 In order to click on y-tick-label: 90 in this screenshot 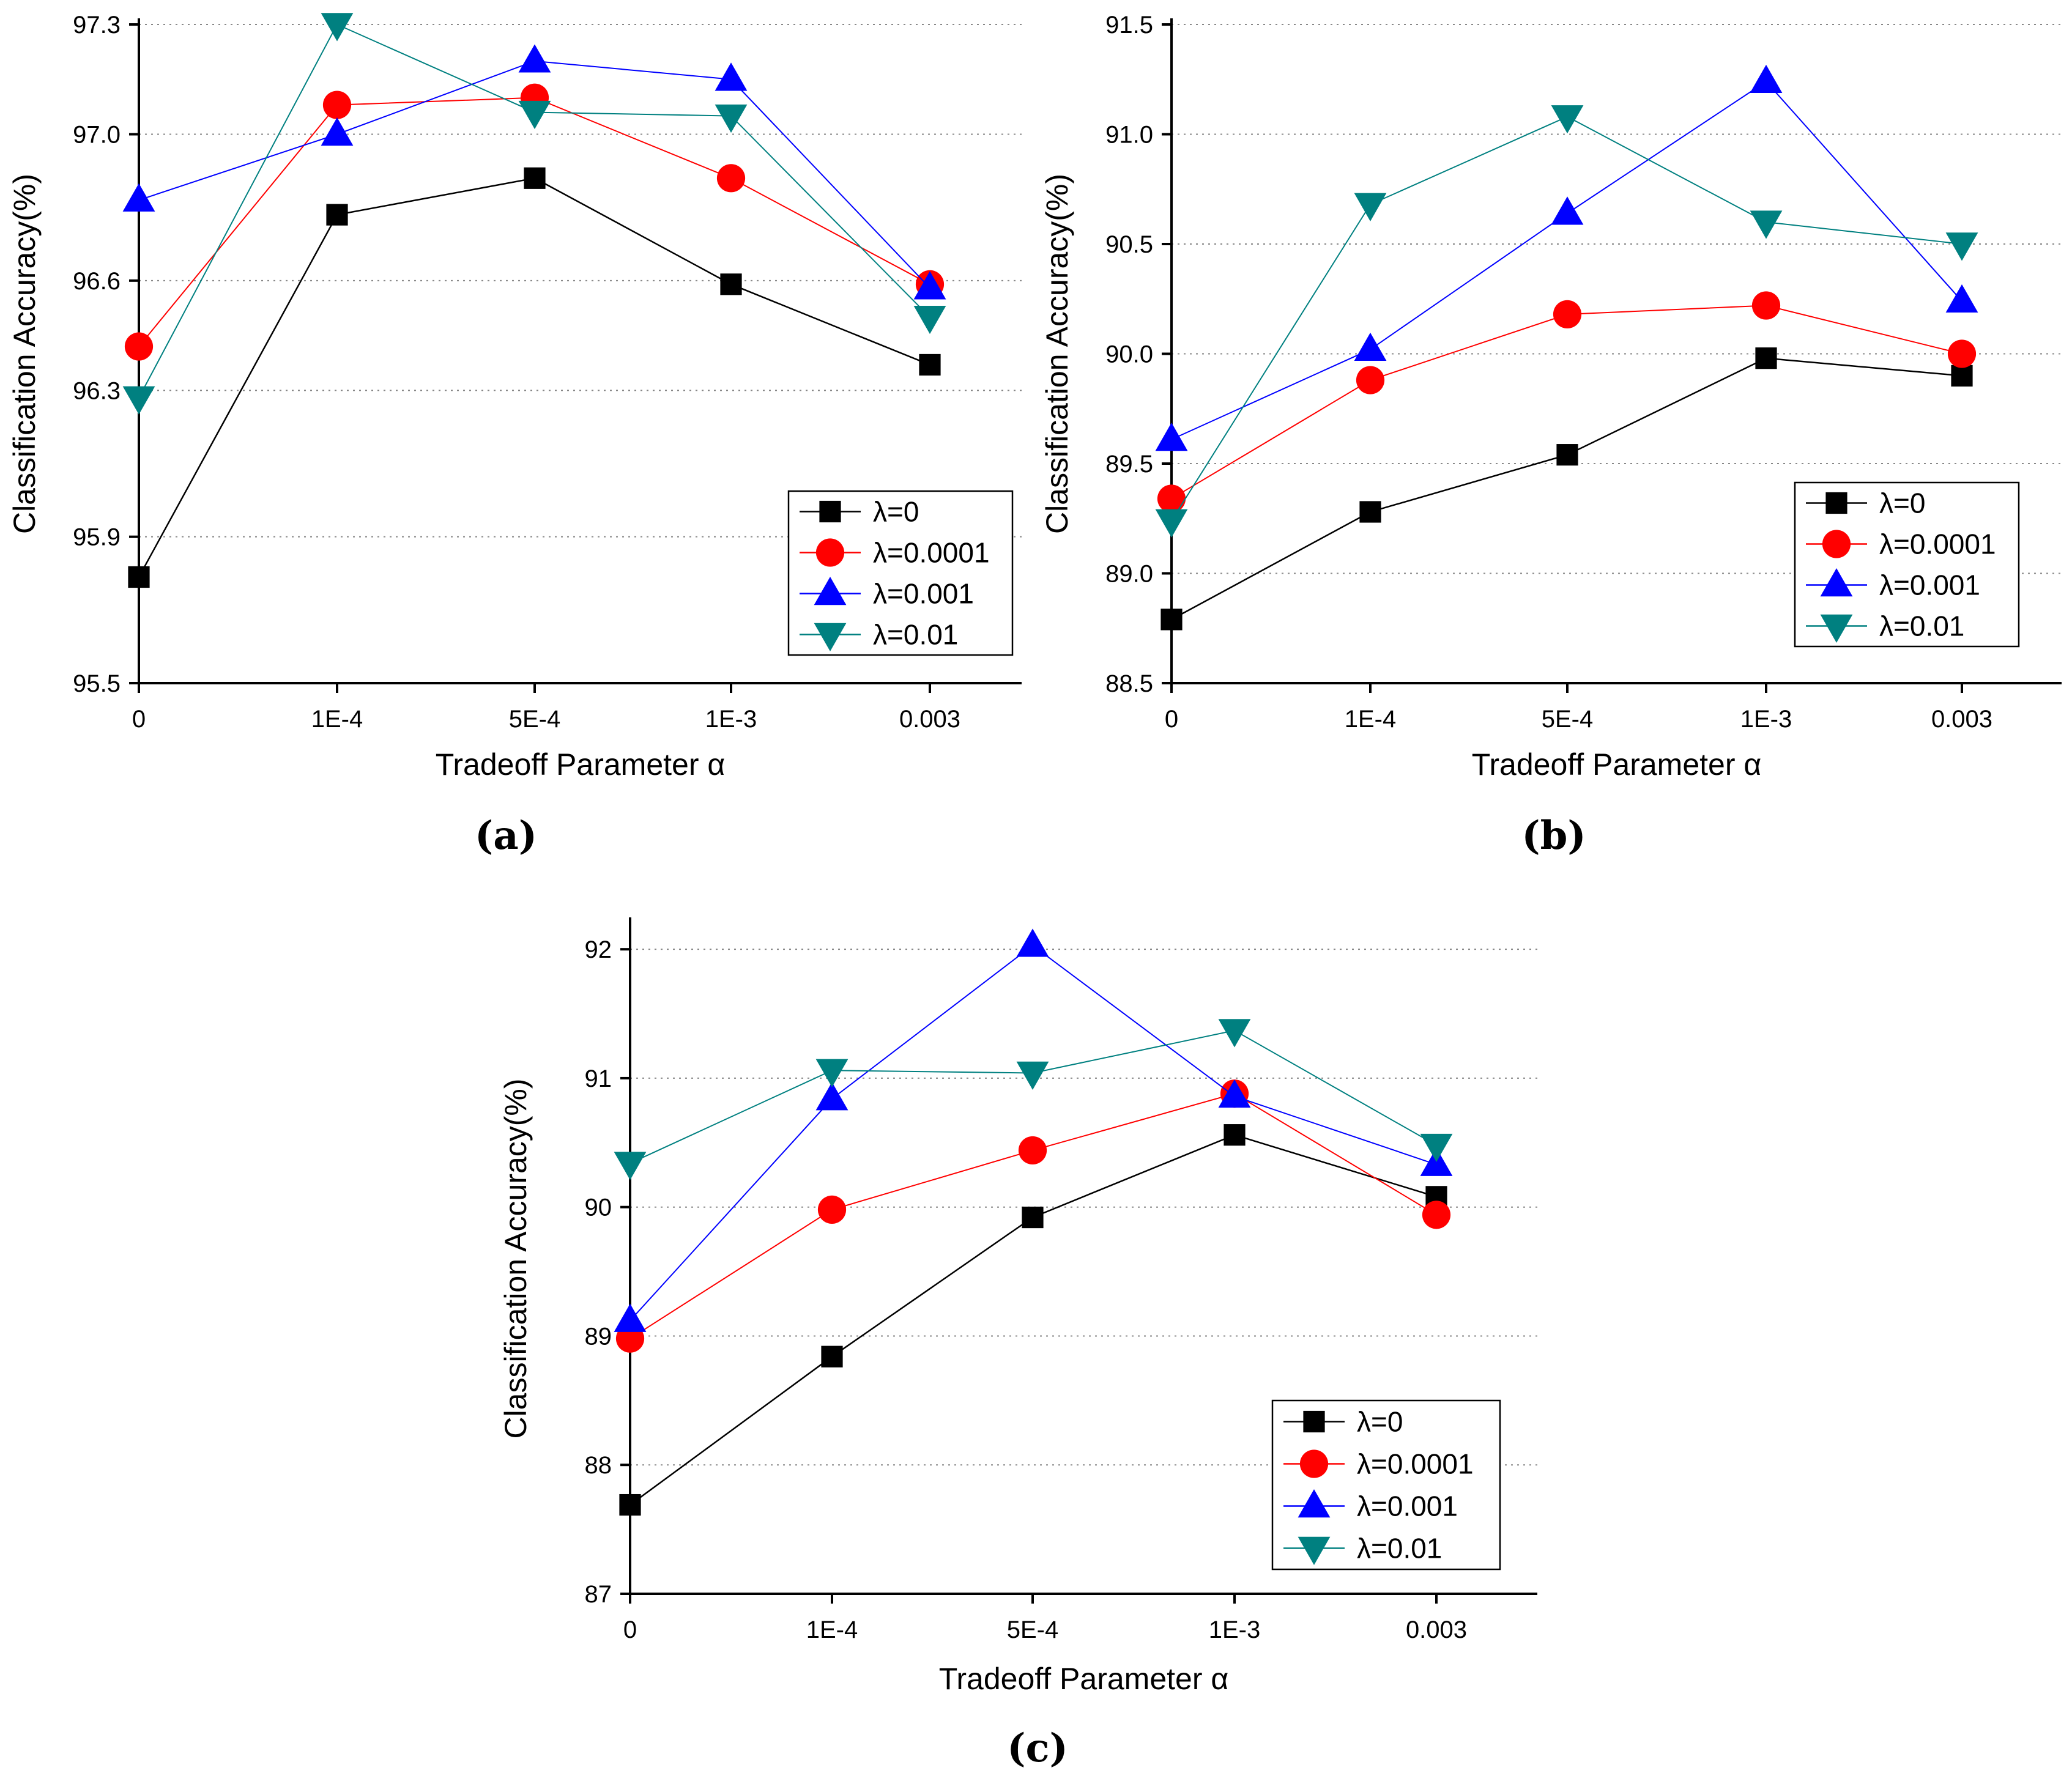, I will do `click(599, 1207)`.